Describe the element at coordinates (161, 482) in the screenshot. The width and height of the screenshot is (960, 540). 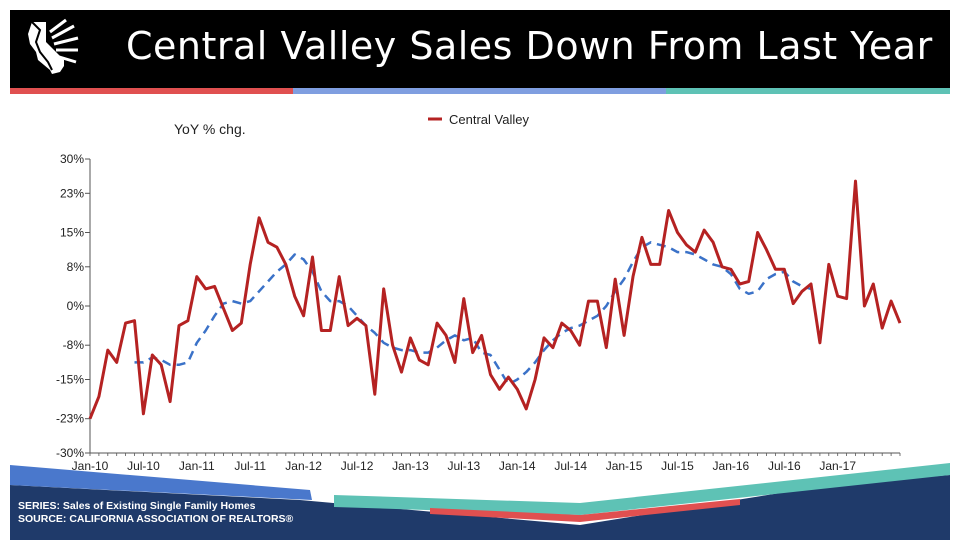
I see `footer-blue-wedge` at that location.